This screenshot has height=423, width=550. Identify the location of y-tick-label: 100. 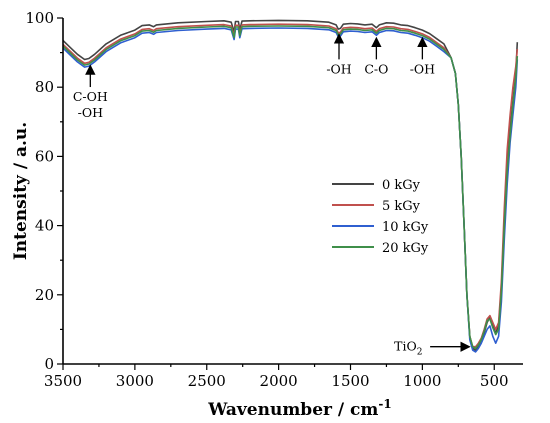
(39, 18).